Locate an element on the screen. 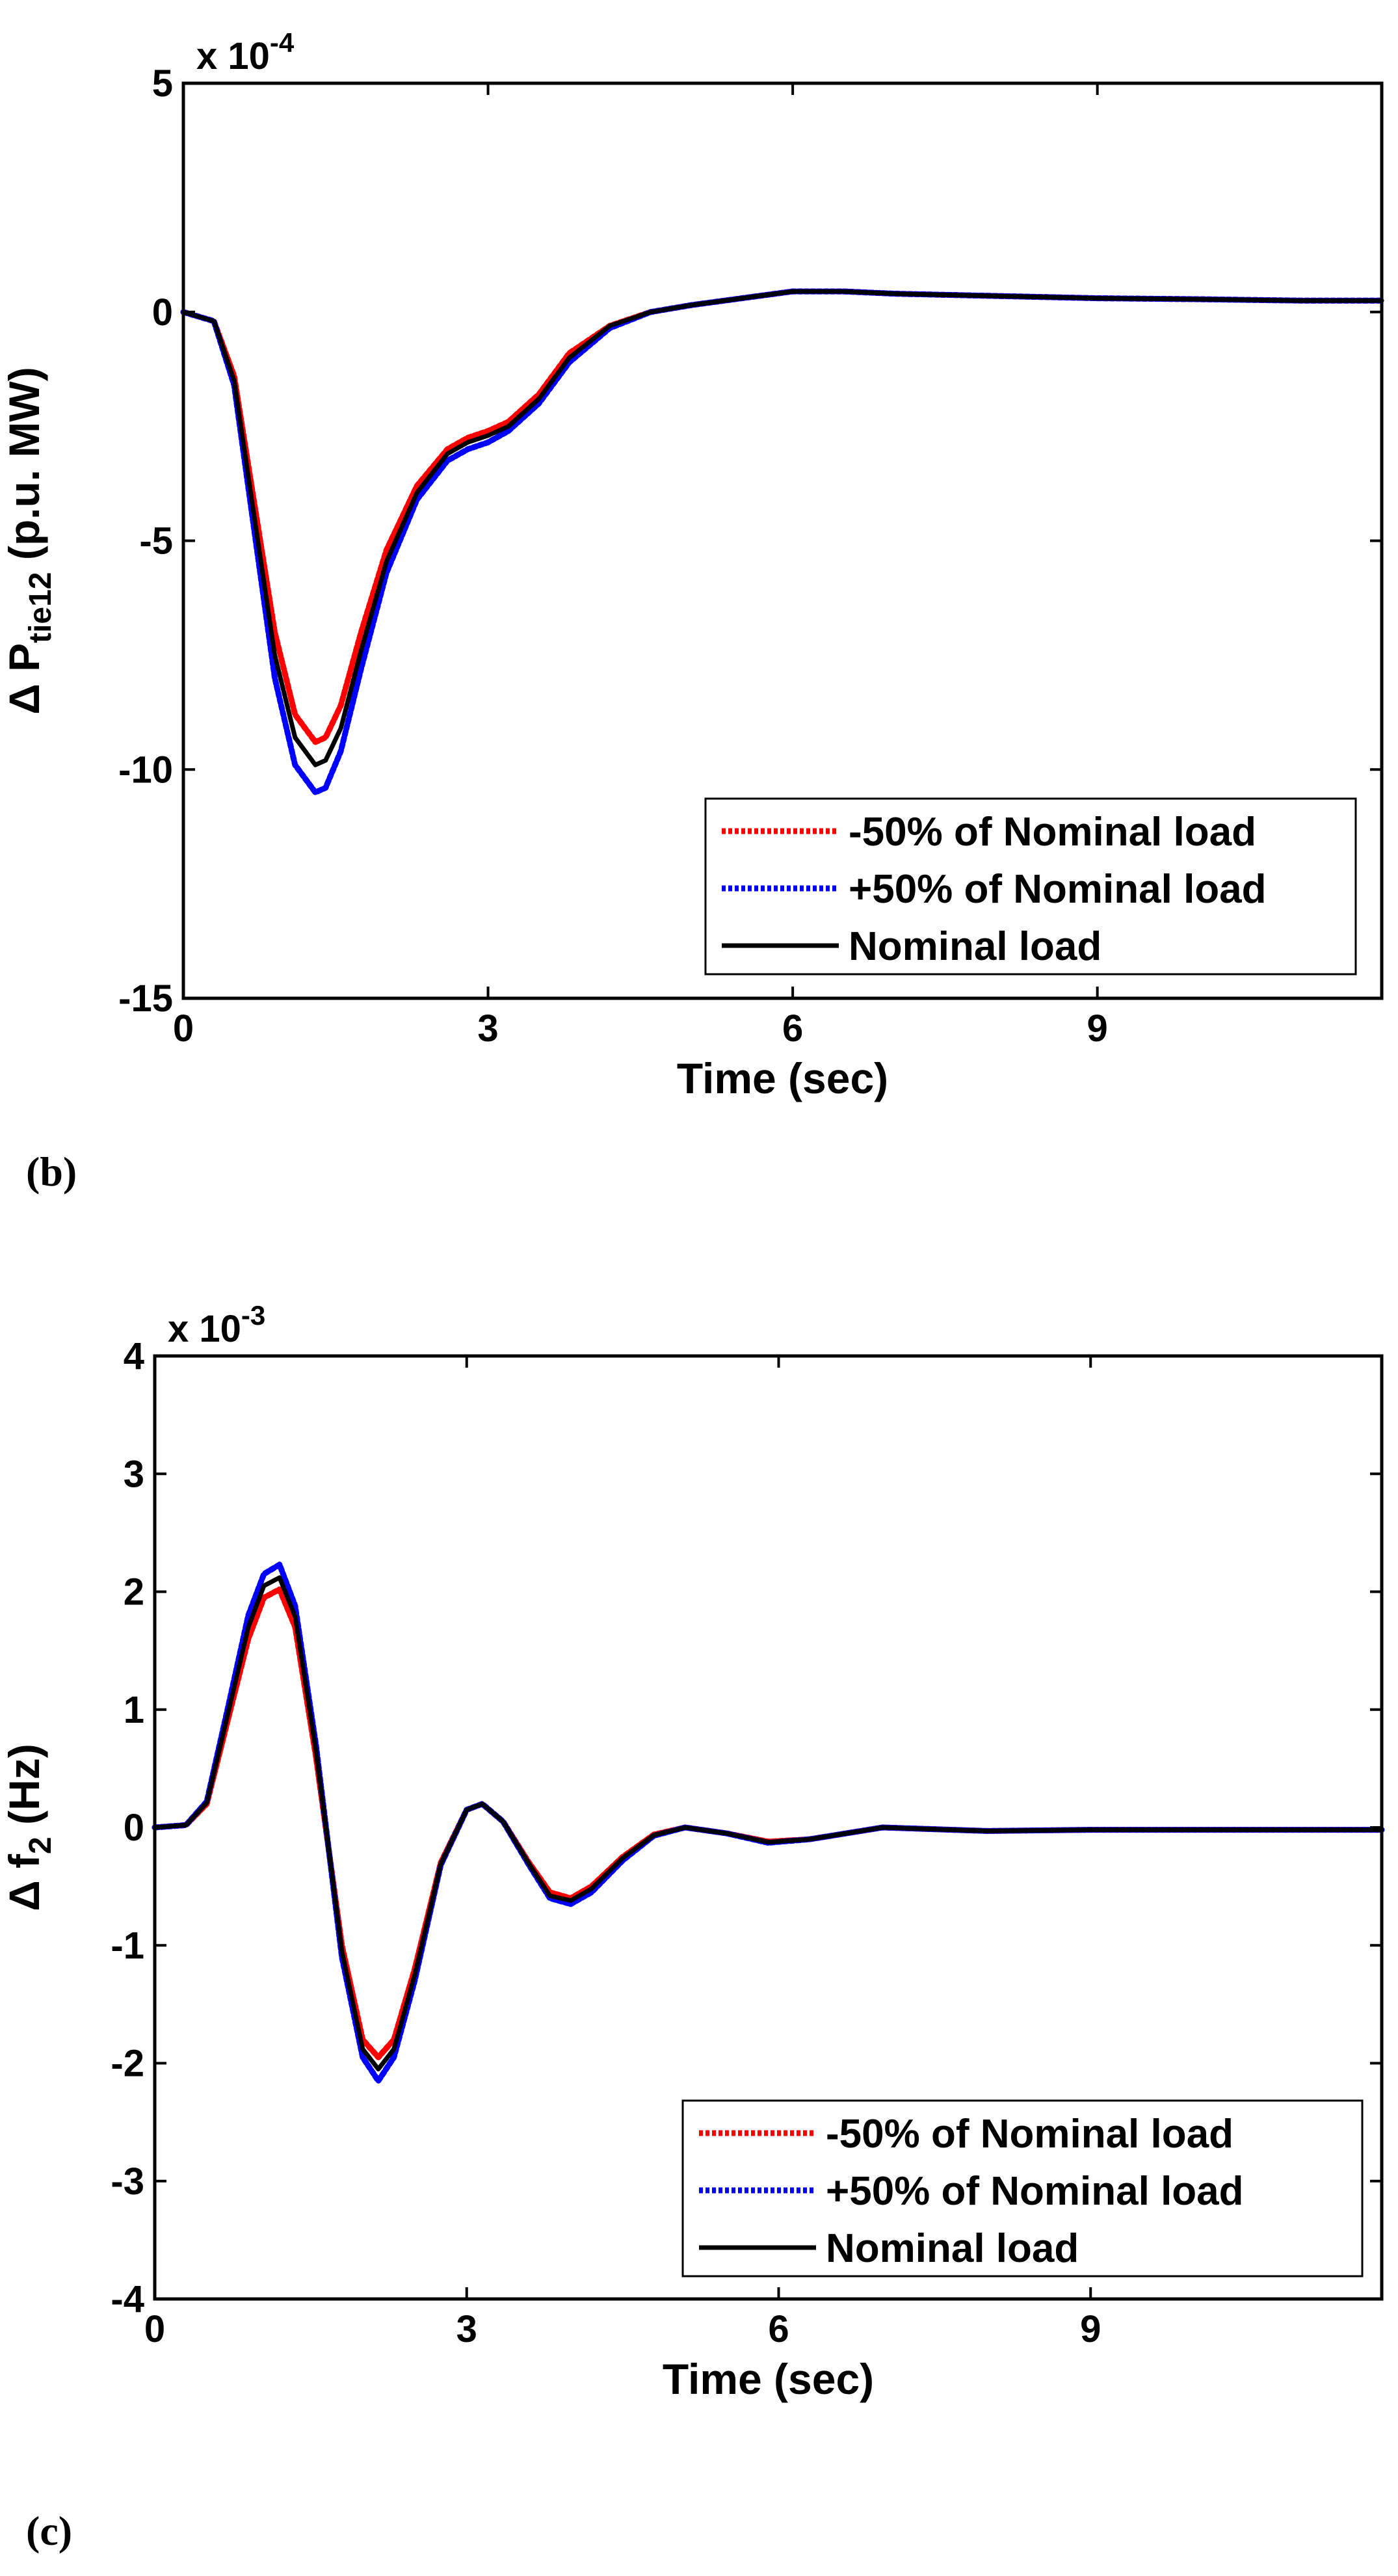 This screenshot has width=1398, height=2576. chart-c-y-tick-label-2: -2 is located at coordinates (127, 2064).